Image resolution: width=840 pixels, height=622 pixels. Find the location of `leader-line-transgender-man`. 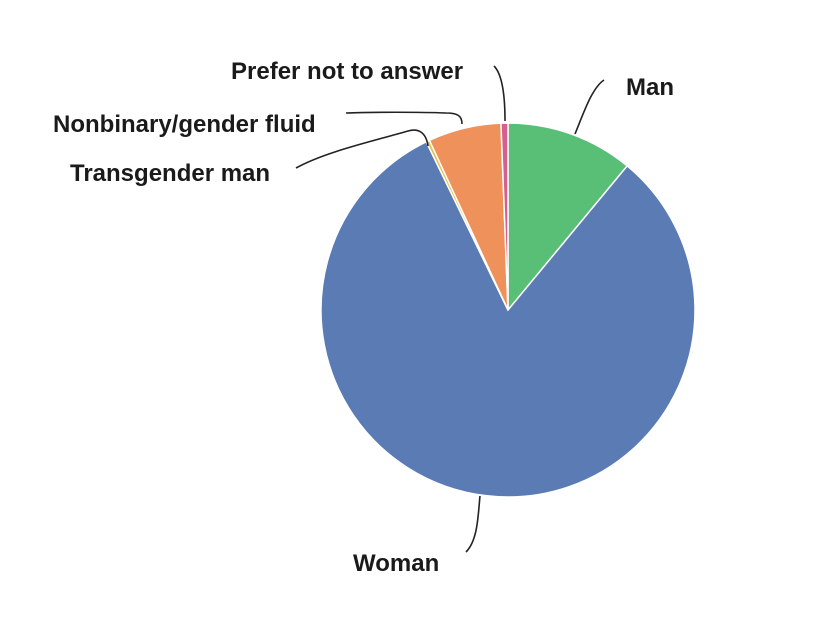

leader-line-transgender-man is located at coordinates (362, 149).